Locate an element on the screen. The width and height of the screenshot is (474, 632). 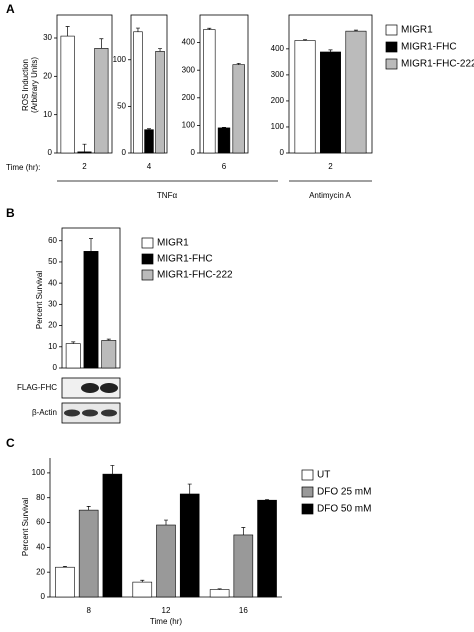
x-tick-label: 8 is located at coordinates (88, 610).